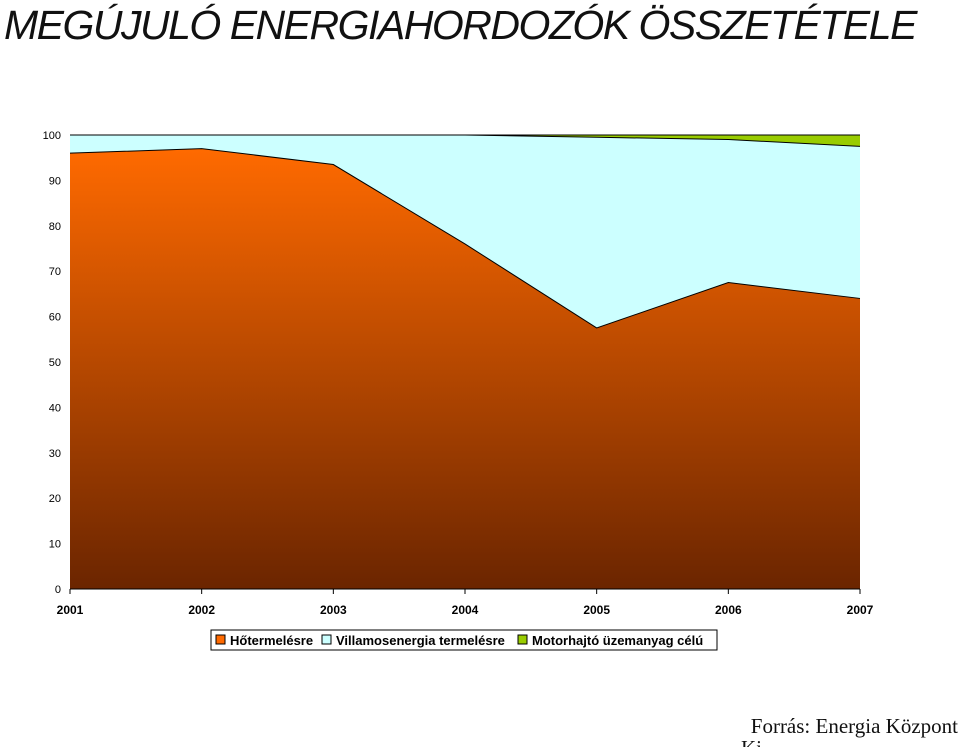 The width and height of the screenshot is (960, 747). Describe the element at coordinates (201, 610) in the screenshot. I see `x-tick-label: 2002` at that location.